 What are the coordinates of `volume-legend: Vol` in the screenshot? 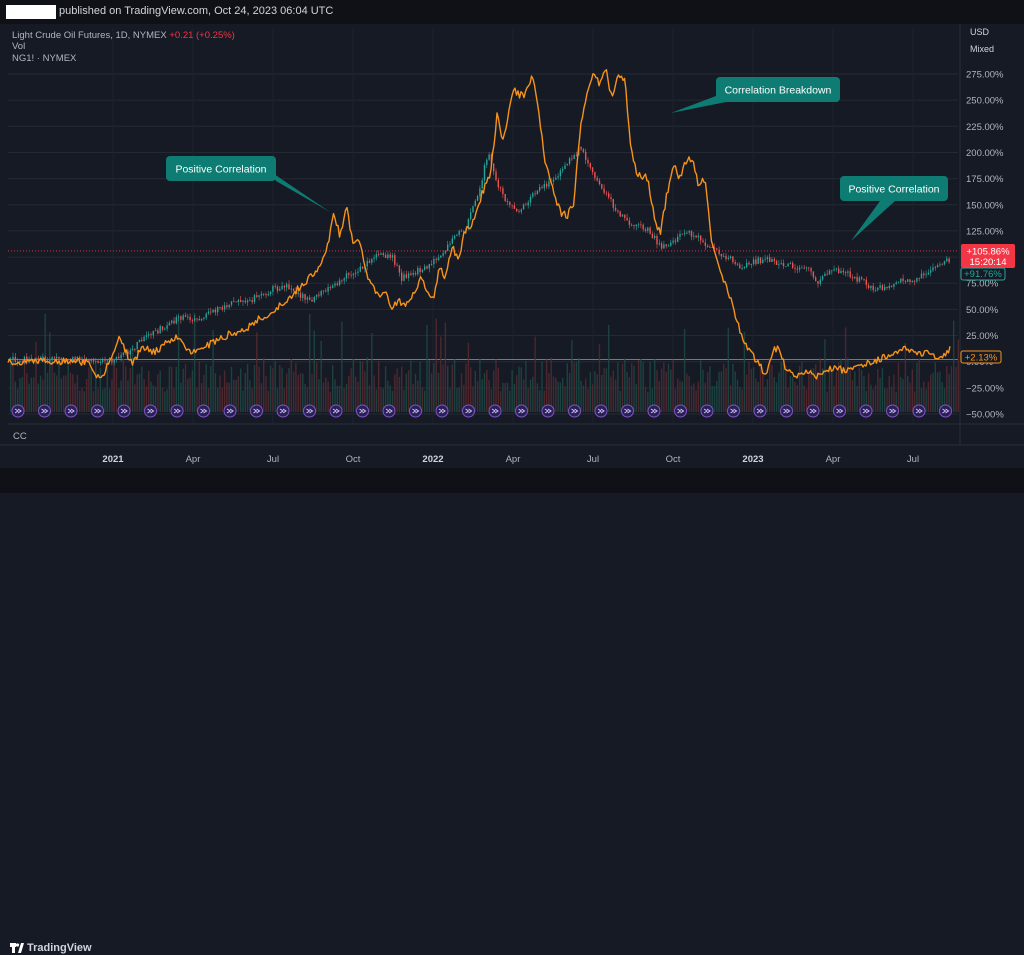 It's located at (19, 46).